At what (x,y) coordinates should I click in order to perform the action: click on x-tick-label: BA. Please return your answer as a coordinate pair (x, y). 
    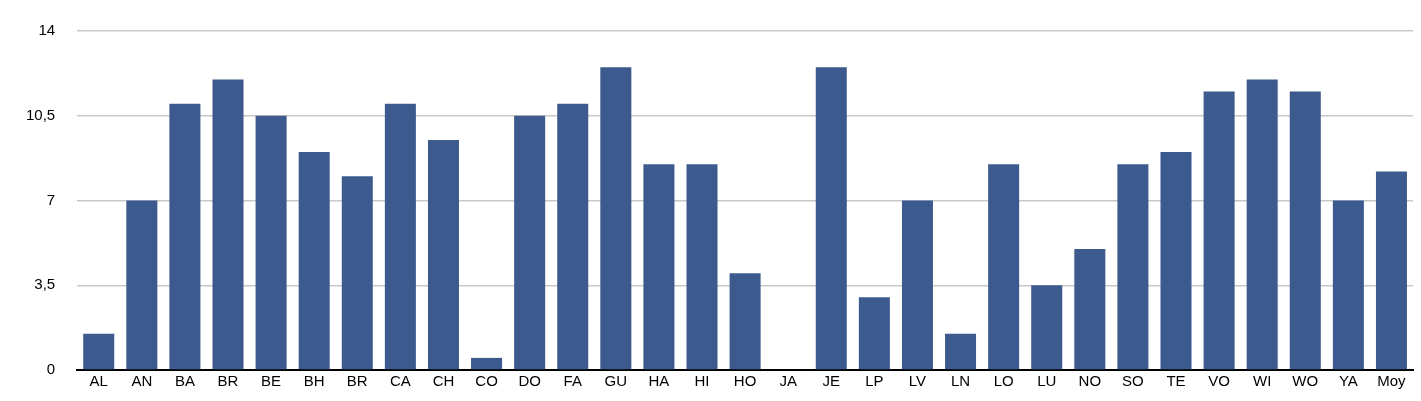
    Looking at the image, I should click on (184, 381).